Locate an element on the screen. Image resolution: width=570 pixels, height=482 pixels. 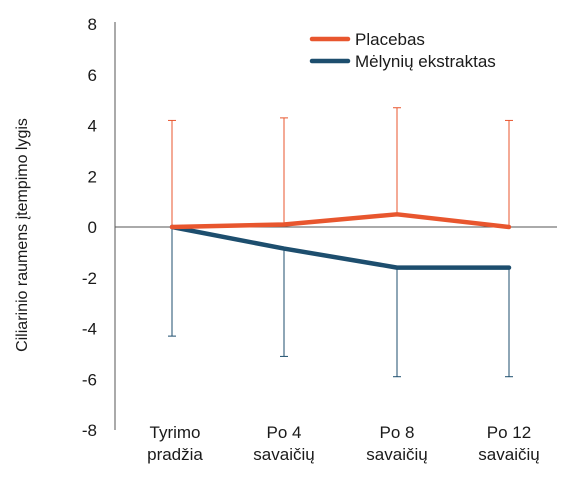
y-tick-label: 2 is located at coordinates (92, 176).